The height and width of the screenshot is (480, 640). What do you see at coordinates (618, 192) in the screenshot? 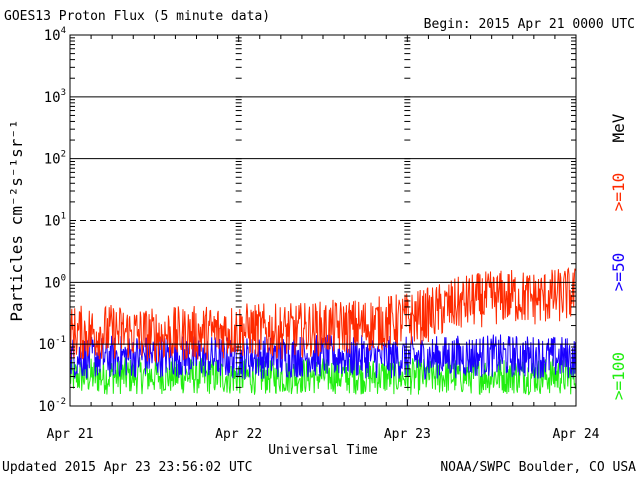
I see `legend-label: >=10` at bounding box center [618, 192].